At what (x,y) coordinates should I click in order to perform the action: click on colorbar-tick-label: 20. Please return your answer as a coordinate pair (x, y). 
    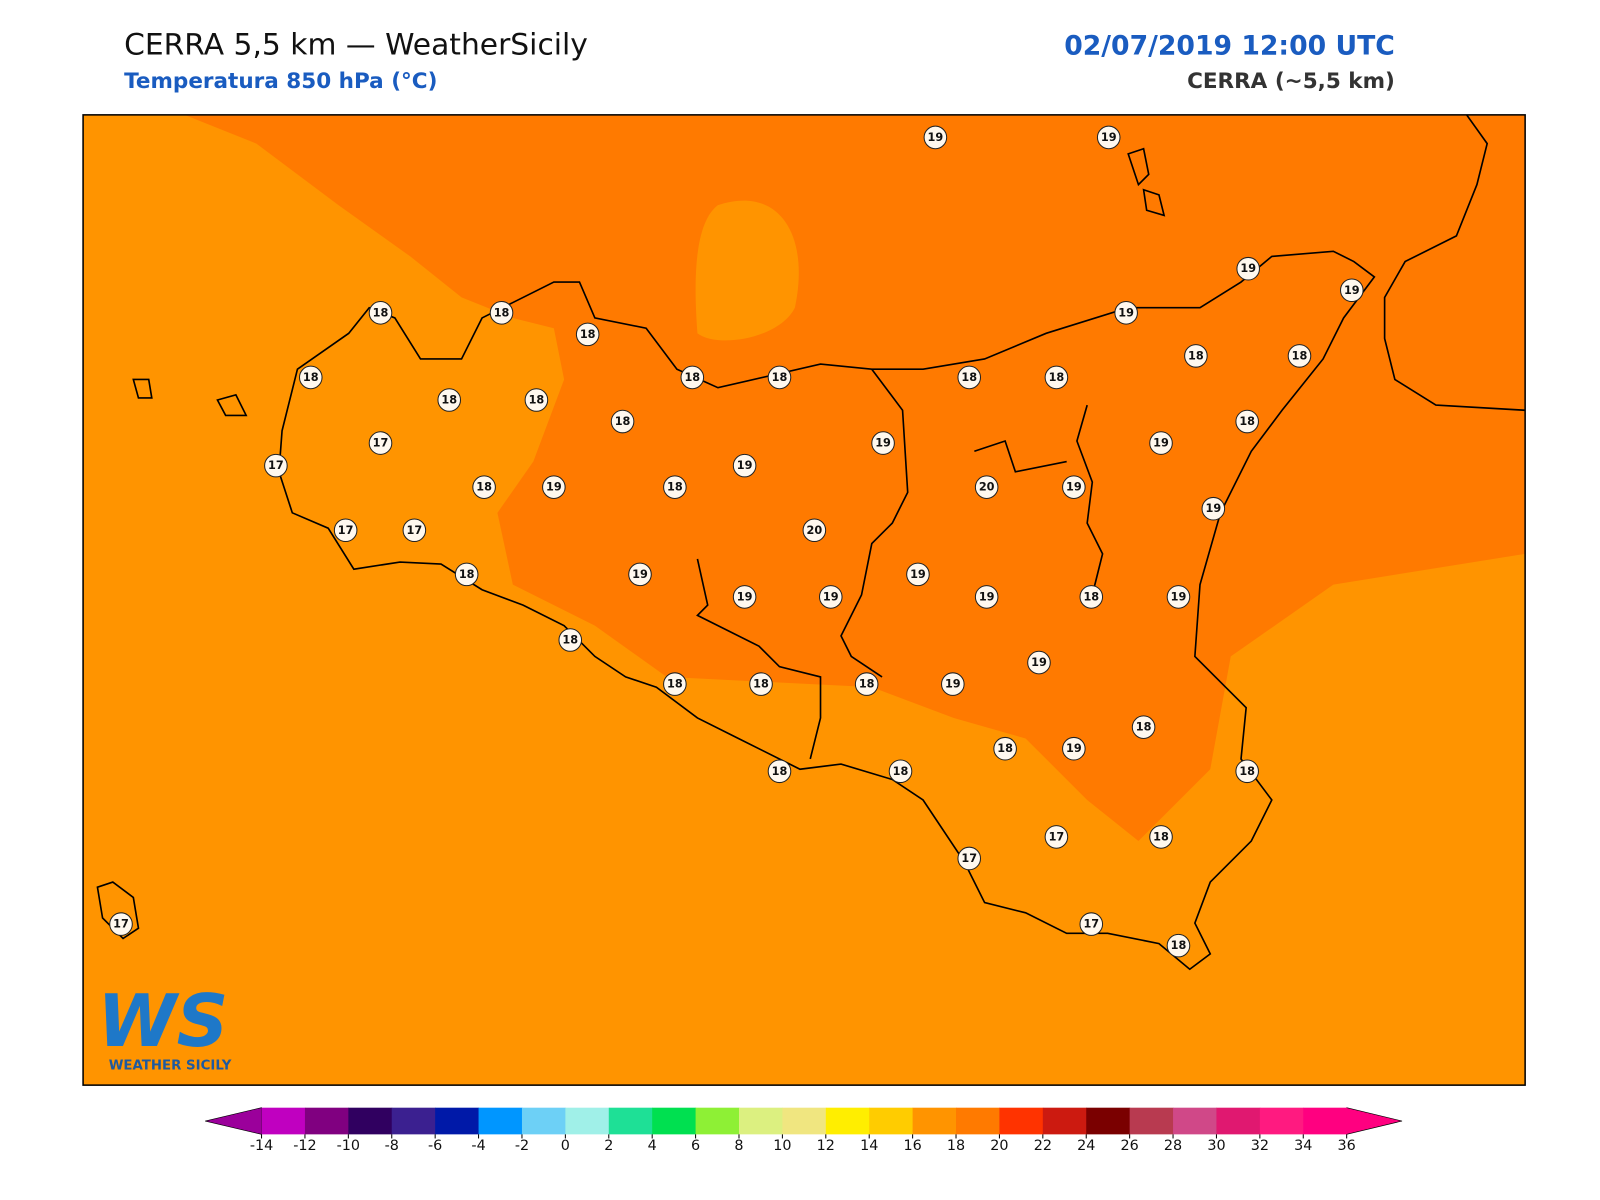
    Looking at the image, I should click on (999, 1146).